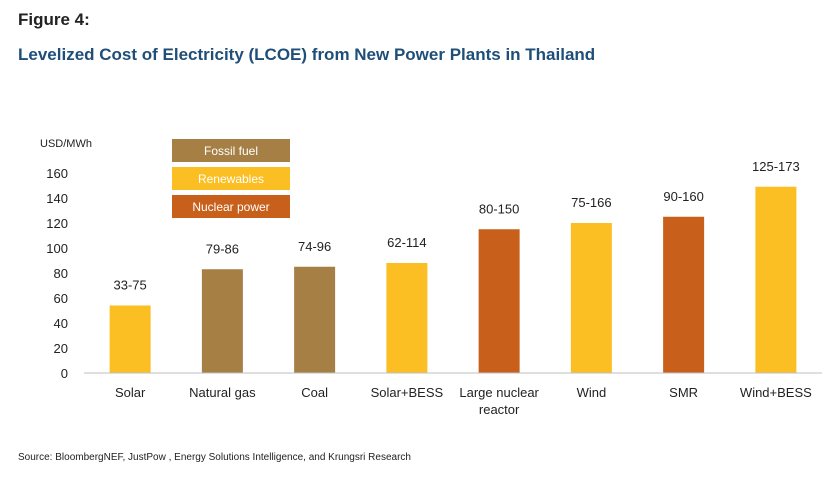 This screenshot has width=840, height=483. I want to click on legend-swatch-fossil, so click(231, 150).